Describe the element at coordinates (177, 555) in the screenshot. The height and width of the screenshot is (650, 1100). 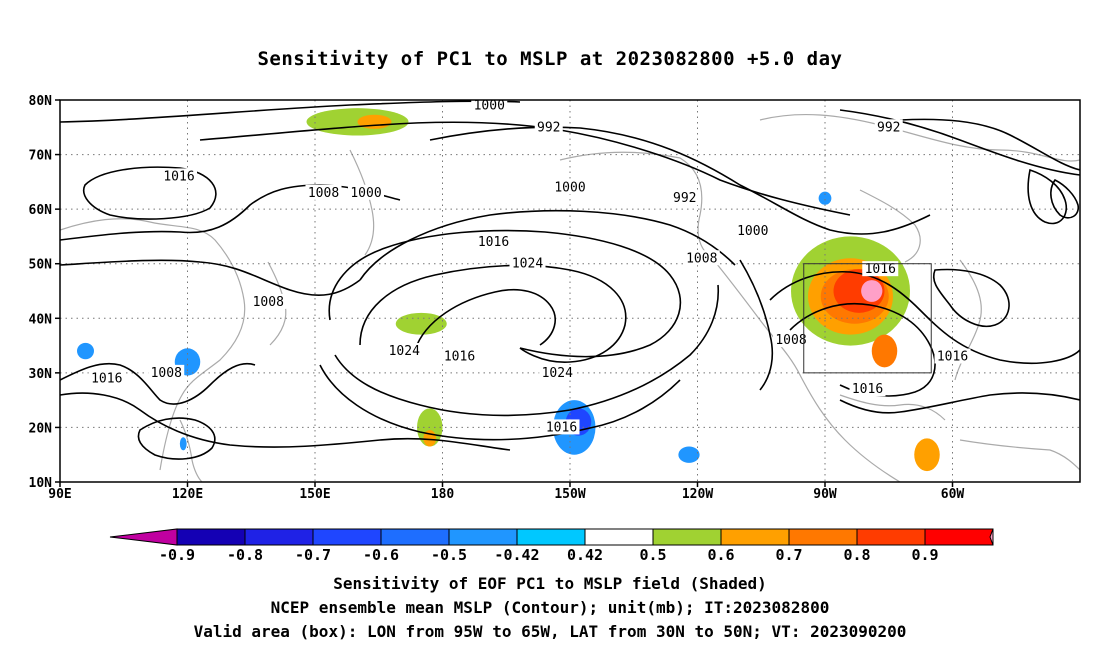
I see `colorbar-label: -0.9` at that location.